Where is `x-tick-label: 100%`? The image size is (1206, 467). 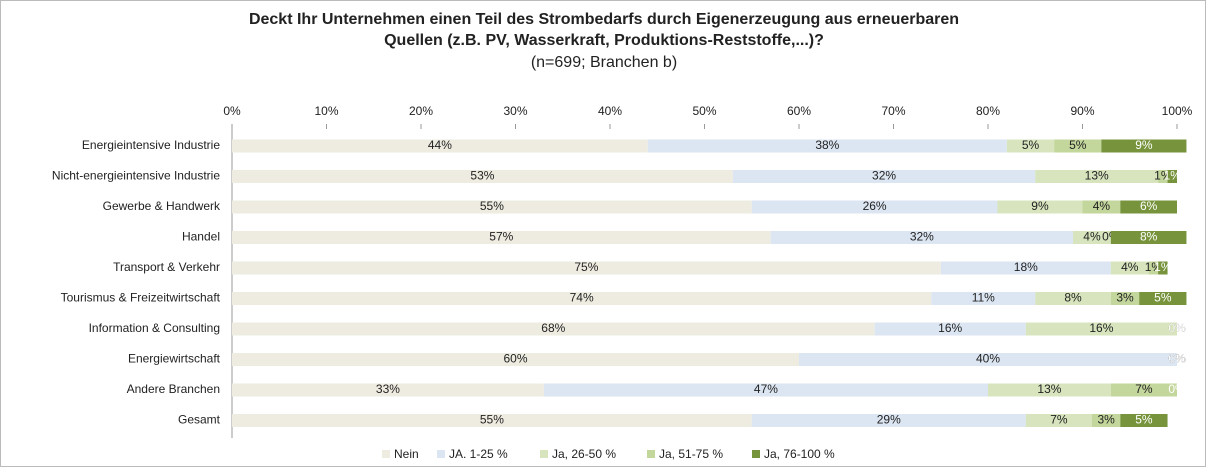 x-tick-label: 100% is located at coordinates (1177, 111).